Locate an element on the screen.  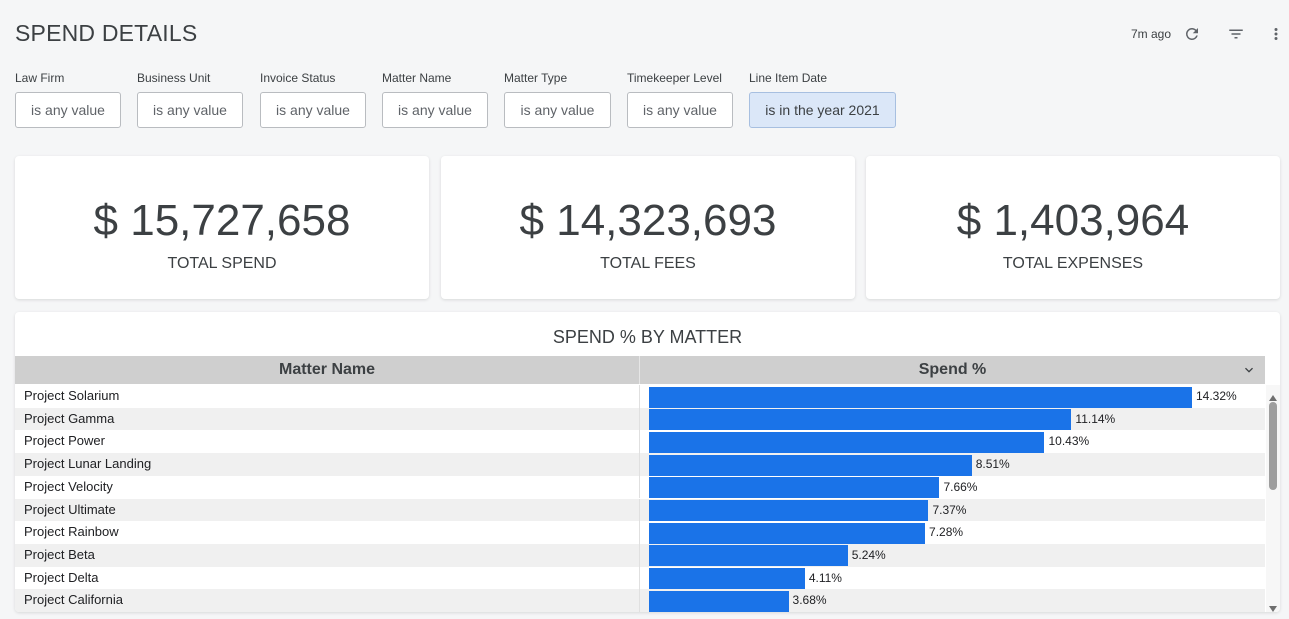
filter-line-item-date: Line Item Date is in the year 2021 is located at coordinates (822, 99).